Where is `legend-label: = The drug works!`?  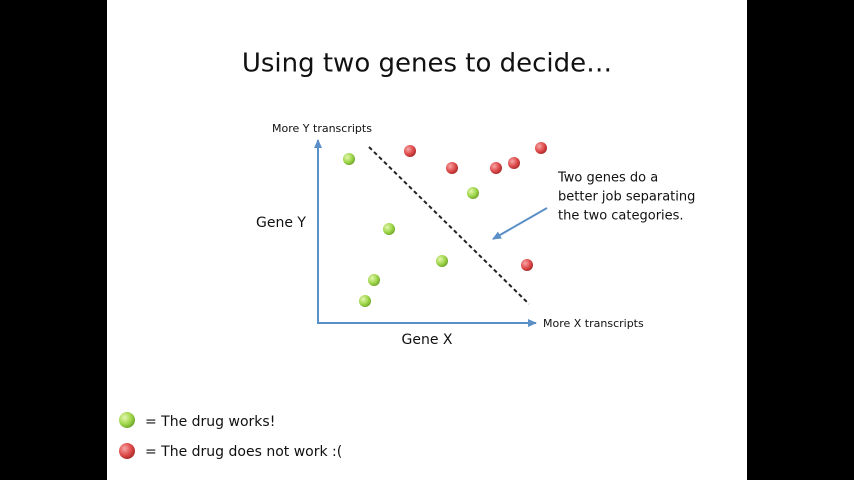 legend-label: = The drug works! is located at coordinates (210, 422).